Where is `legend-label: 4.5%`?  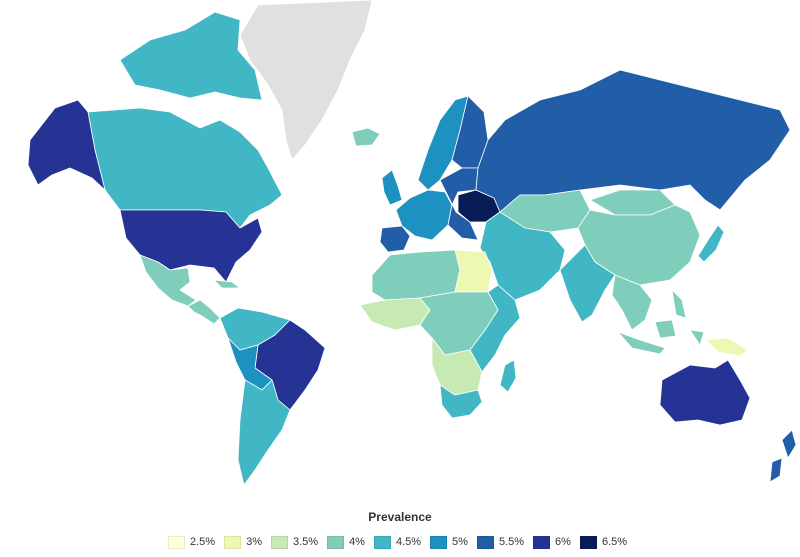
legend-label: 4.5% is located at coordinates (408, 542).